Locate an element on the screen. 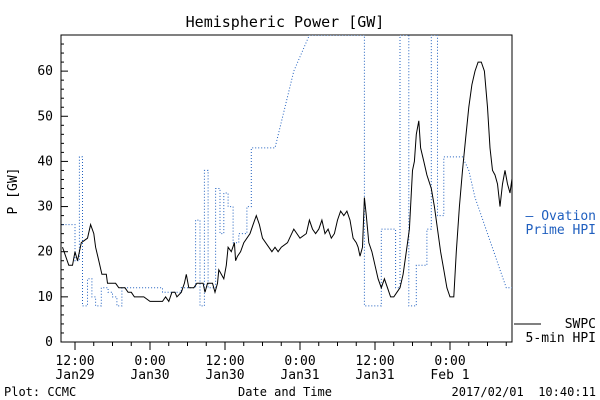  legend-swpc-line1: SWPC is located at coordinates (580, 324).